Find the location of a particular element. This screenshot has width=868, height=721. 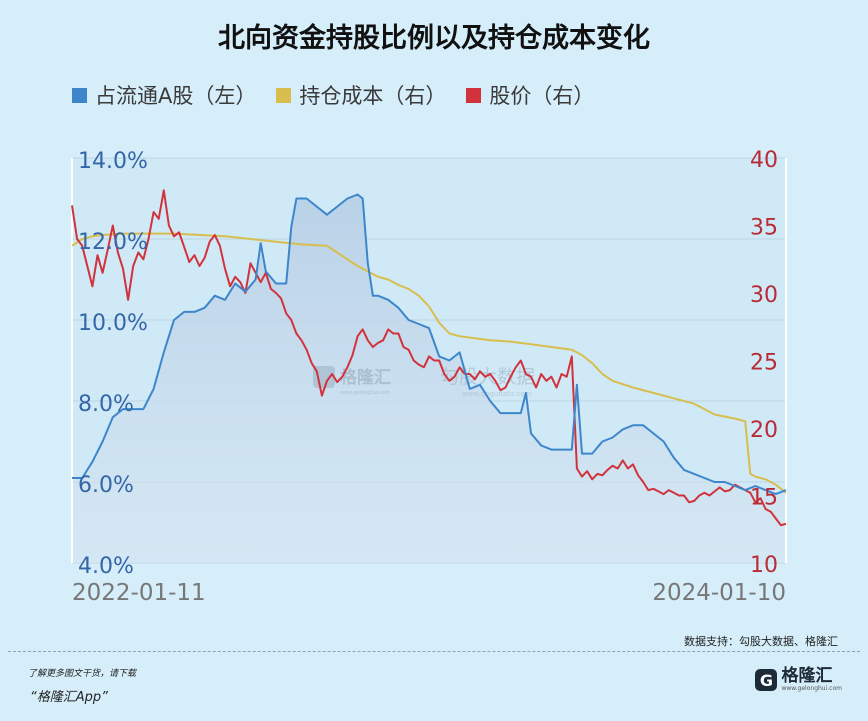

brand-logo-block: G 格隆汇 www.gelonghui.com is located at coordinates (798, 680).